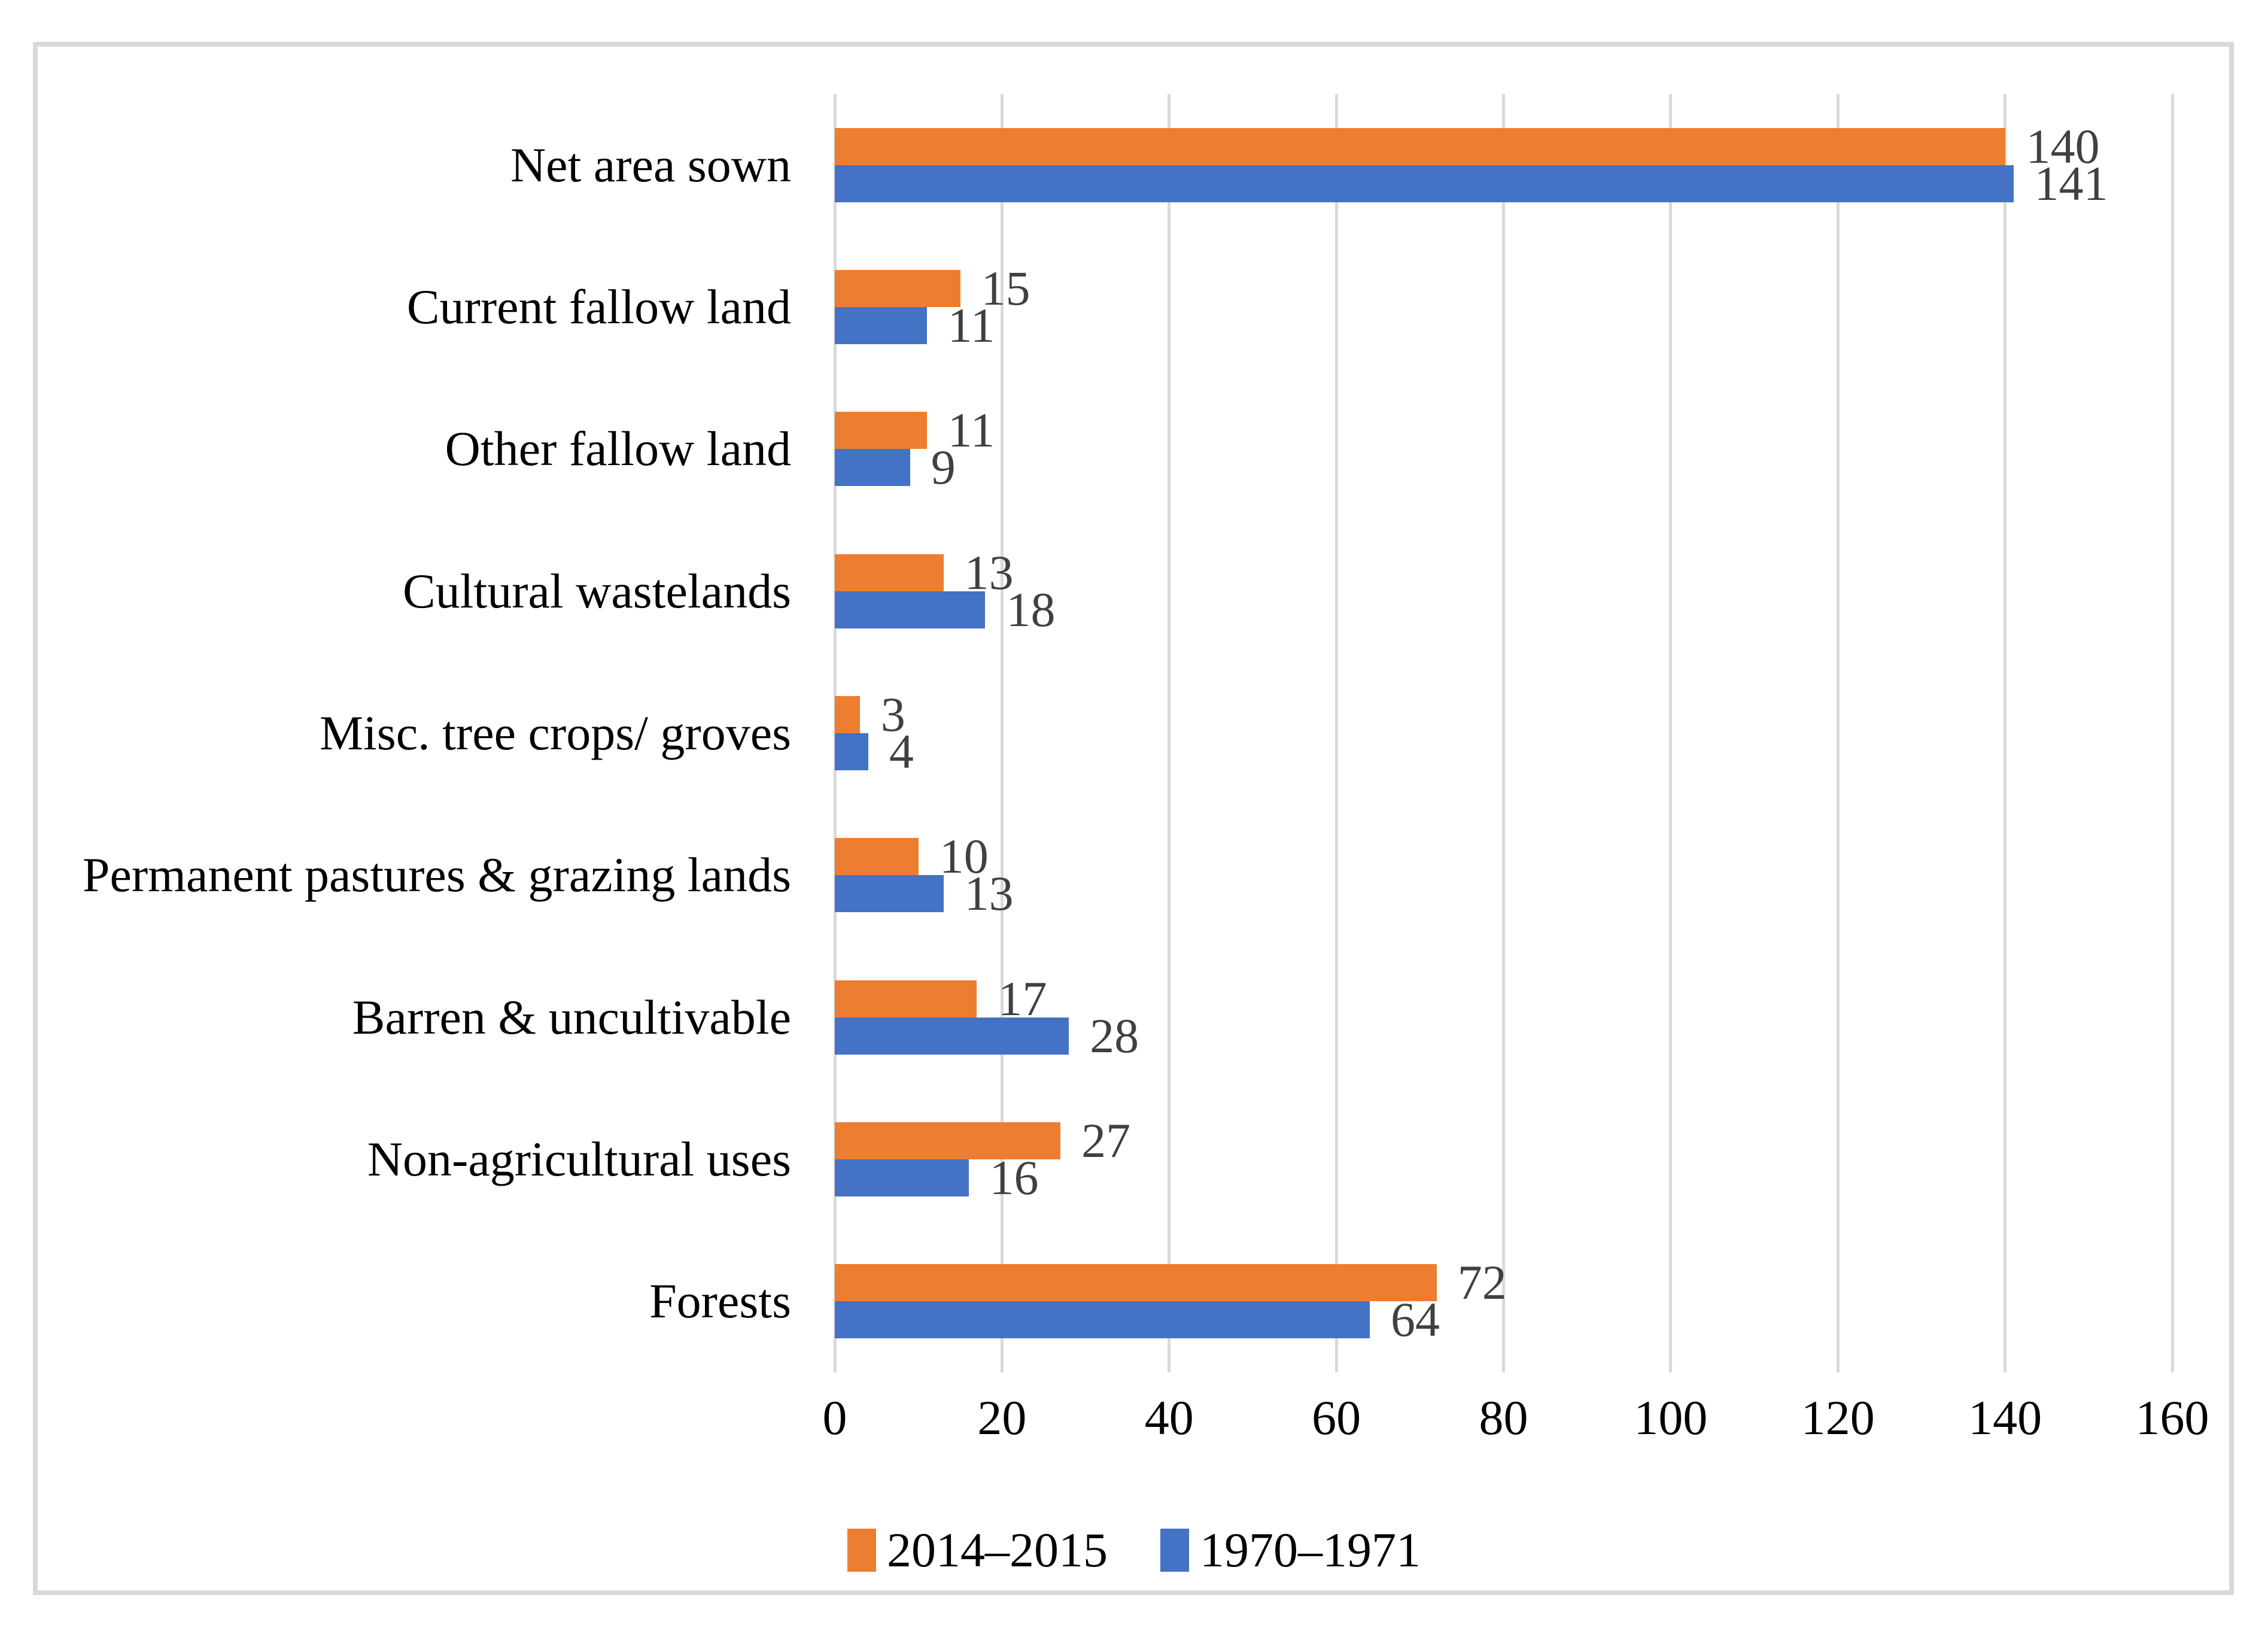 Image resolution: width=2268 pixels, height=1628 pixels. I want to click on value-label: 15, so click(1005, 288).